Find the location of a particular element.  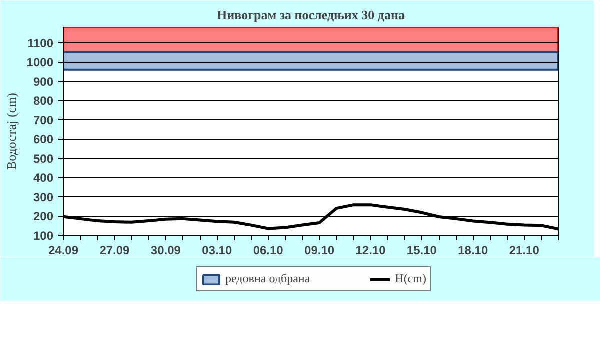

y-tick-label: 1000 is located at coordinates (40, 63).